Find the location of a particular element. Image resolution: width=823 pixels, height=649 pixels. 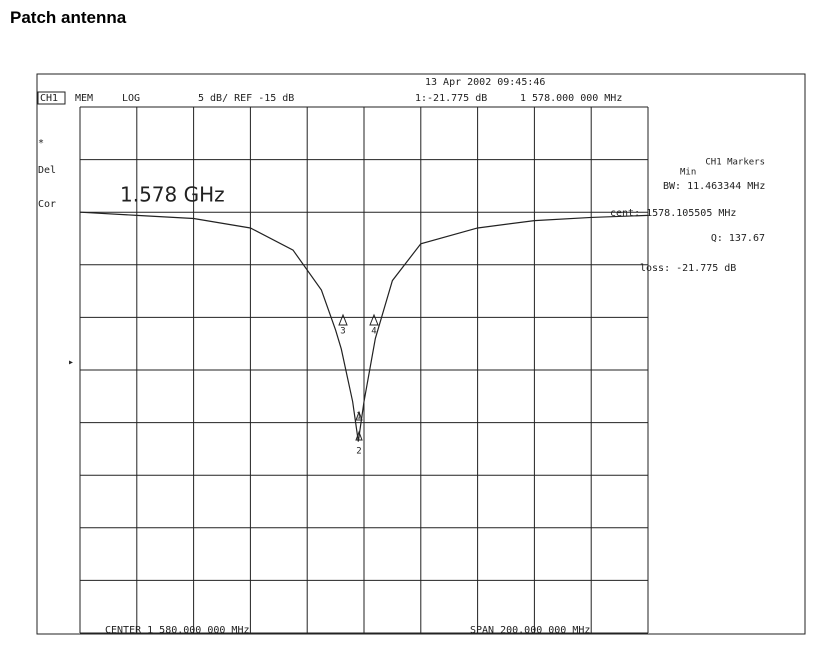

markers-panel: CH1 Markers is located at coordinates (735, 163).